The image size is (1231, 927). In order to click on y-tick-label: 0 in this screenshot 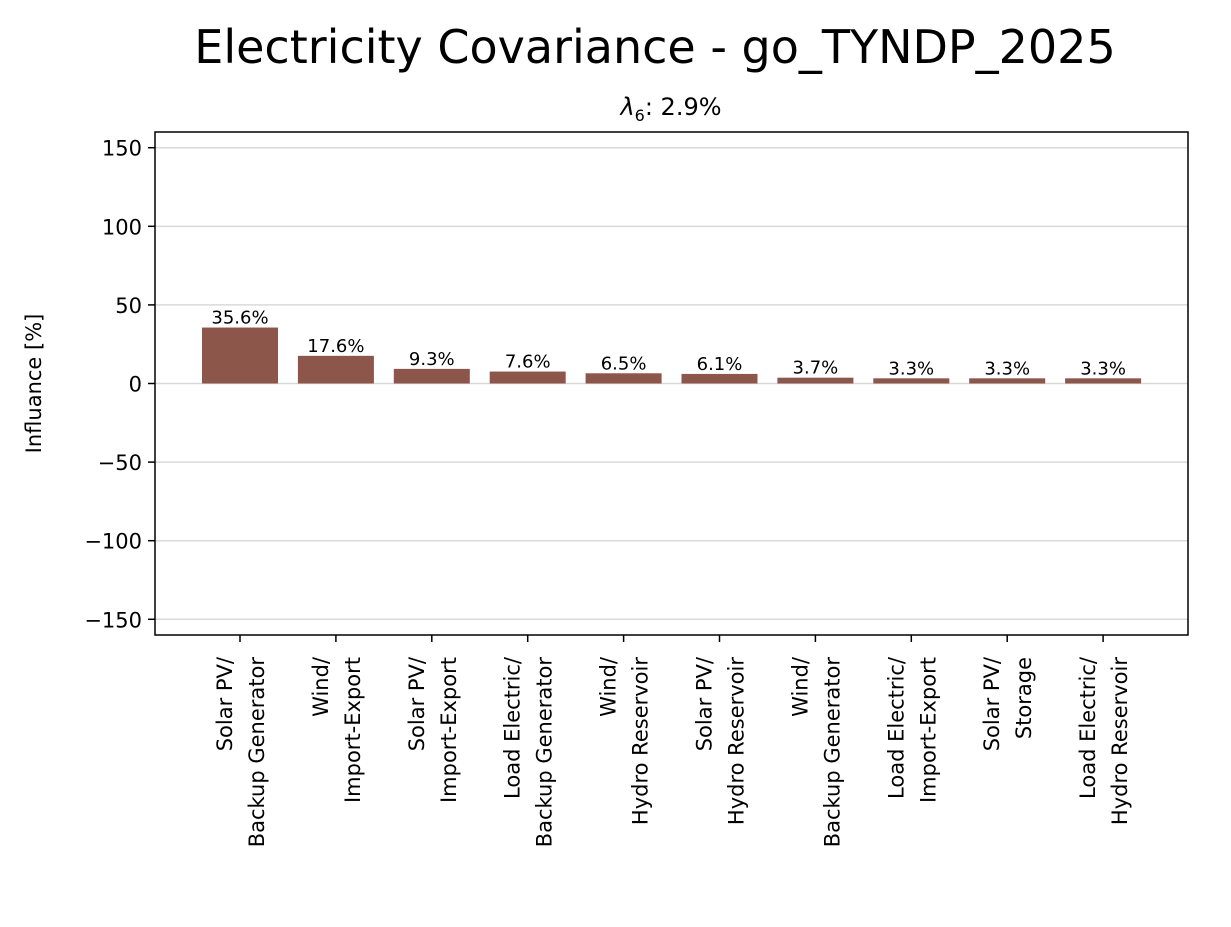, I will do `click(135, 385)`.